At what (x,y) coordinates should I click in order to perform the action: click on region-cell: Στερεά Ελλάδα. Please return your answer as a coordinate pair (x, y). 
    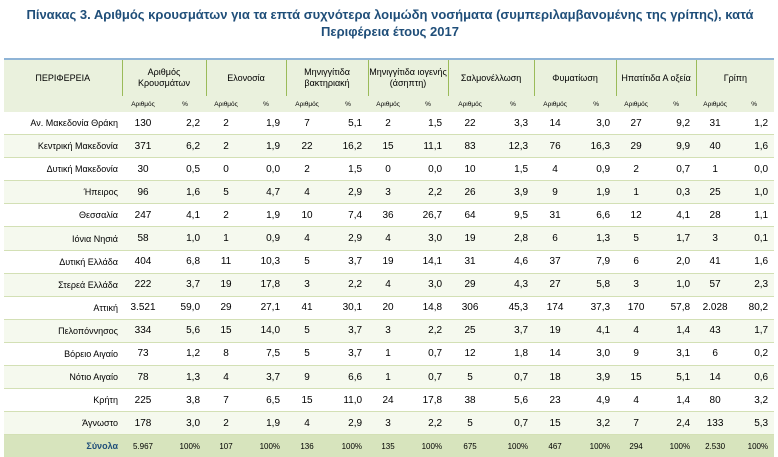
    Looking at the image, I should click on (63, 285).